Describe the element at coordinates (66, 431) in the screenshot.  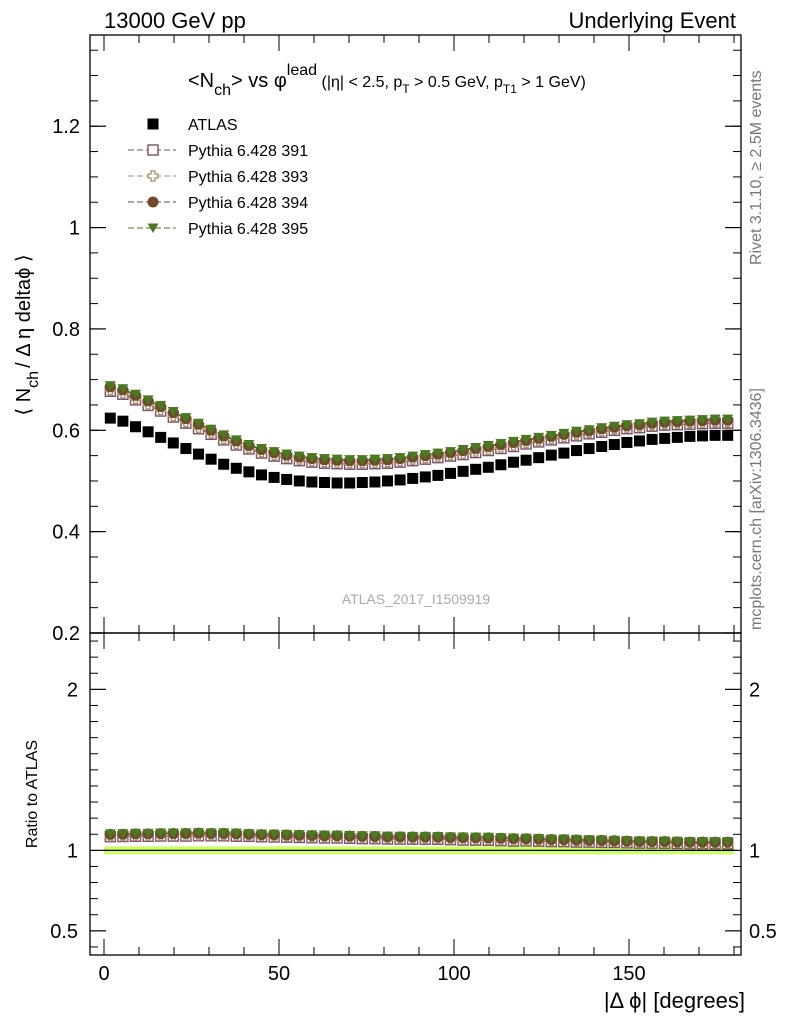
I see `y-tick-label: 0.6` at that location.